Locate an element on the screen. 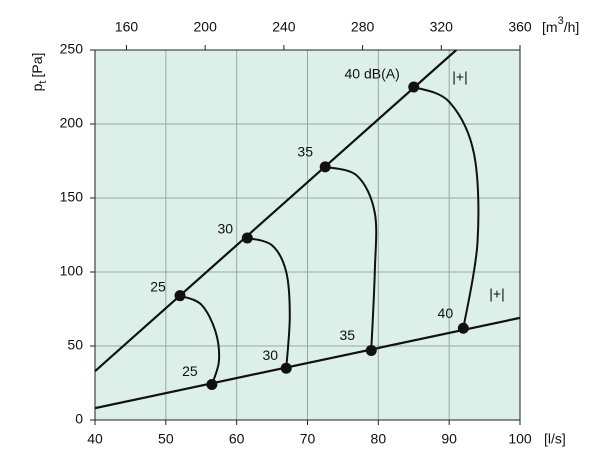 The height and width of the screenshot is (463, 608). y-tick-label: 150 is located at coordinates (72, 197).